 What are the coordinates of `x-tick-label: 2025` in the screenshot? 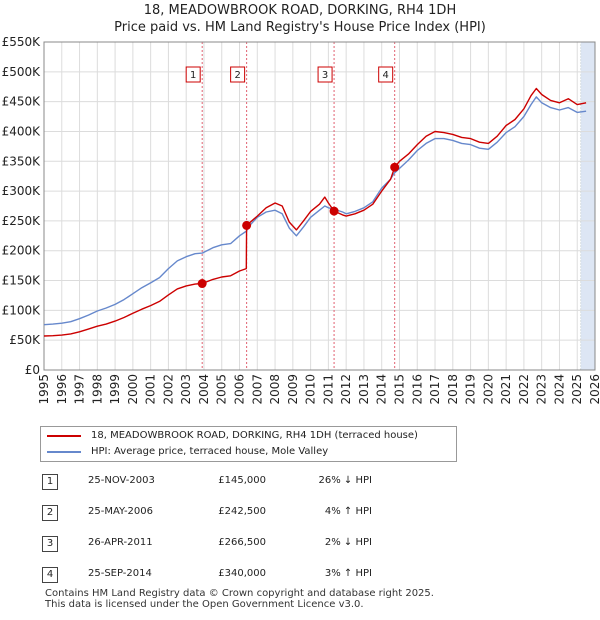 It's located at (577, 389).